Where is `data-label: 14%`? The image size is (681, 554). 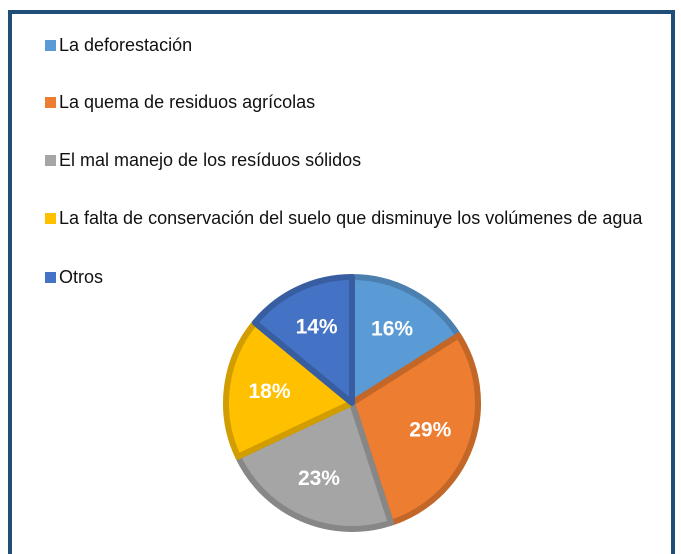
data-label: 14% is located at coordinates (317, 326).